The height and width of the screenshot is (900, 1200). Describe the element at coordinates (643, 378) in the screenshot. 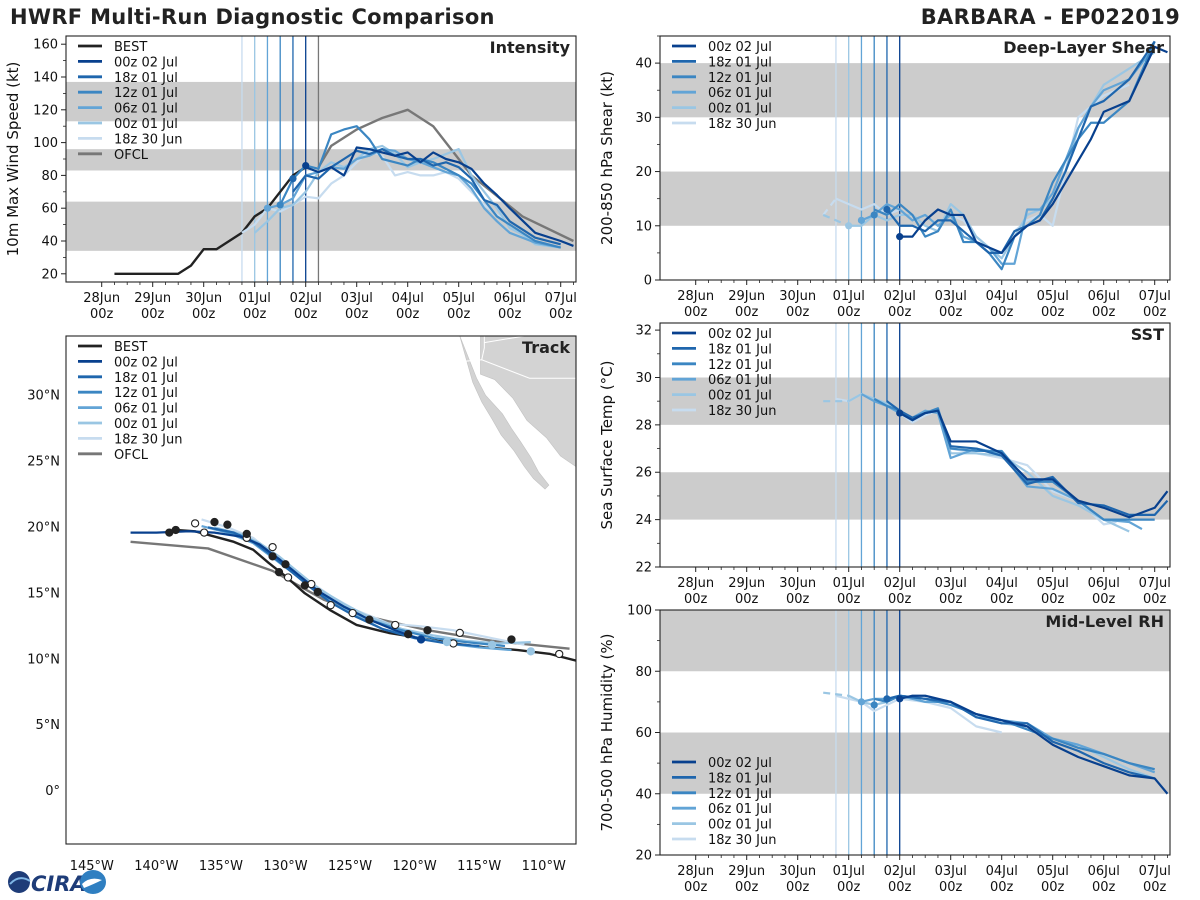

I see `y-tick-label: 30` at that location.